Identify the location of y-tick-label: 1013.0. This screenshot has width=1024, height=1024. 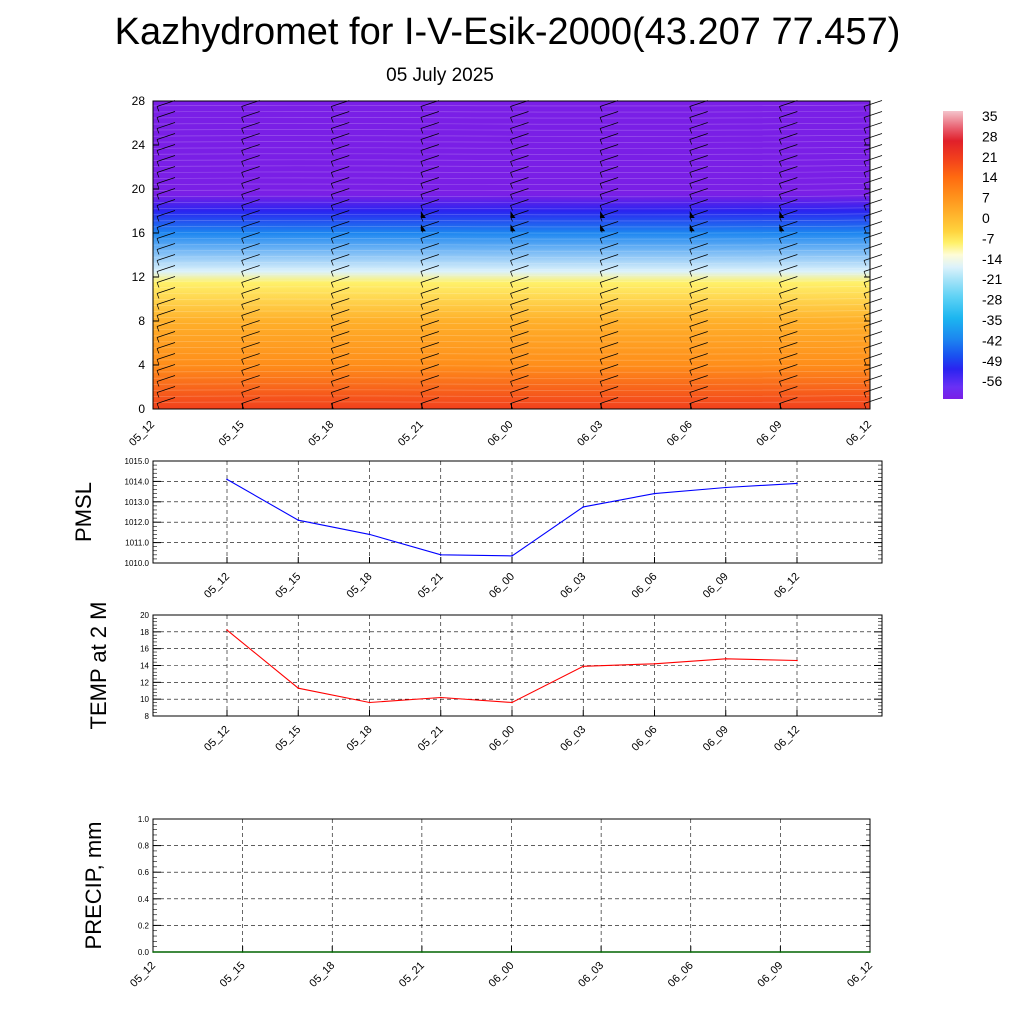
(137, 502).